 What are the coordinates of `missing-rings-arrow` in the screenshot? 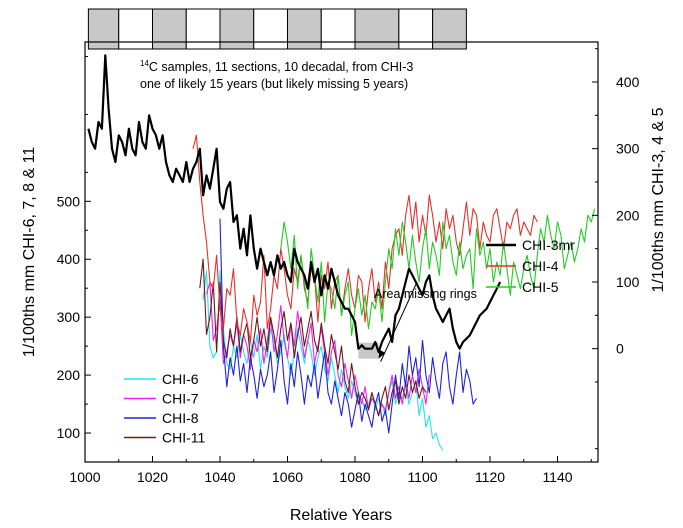 It's located at (398, 321).